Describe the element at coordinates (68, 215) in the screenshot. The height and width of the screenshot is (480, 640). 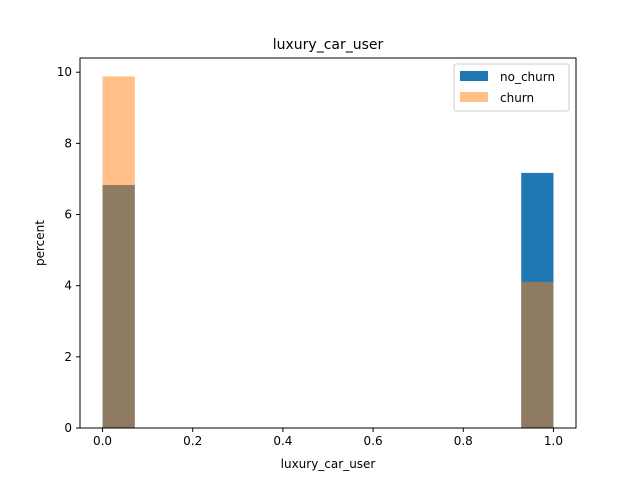
I see `y-tick-label: 6` at that location.